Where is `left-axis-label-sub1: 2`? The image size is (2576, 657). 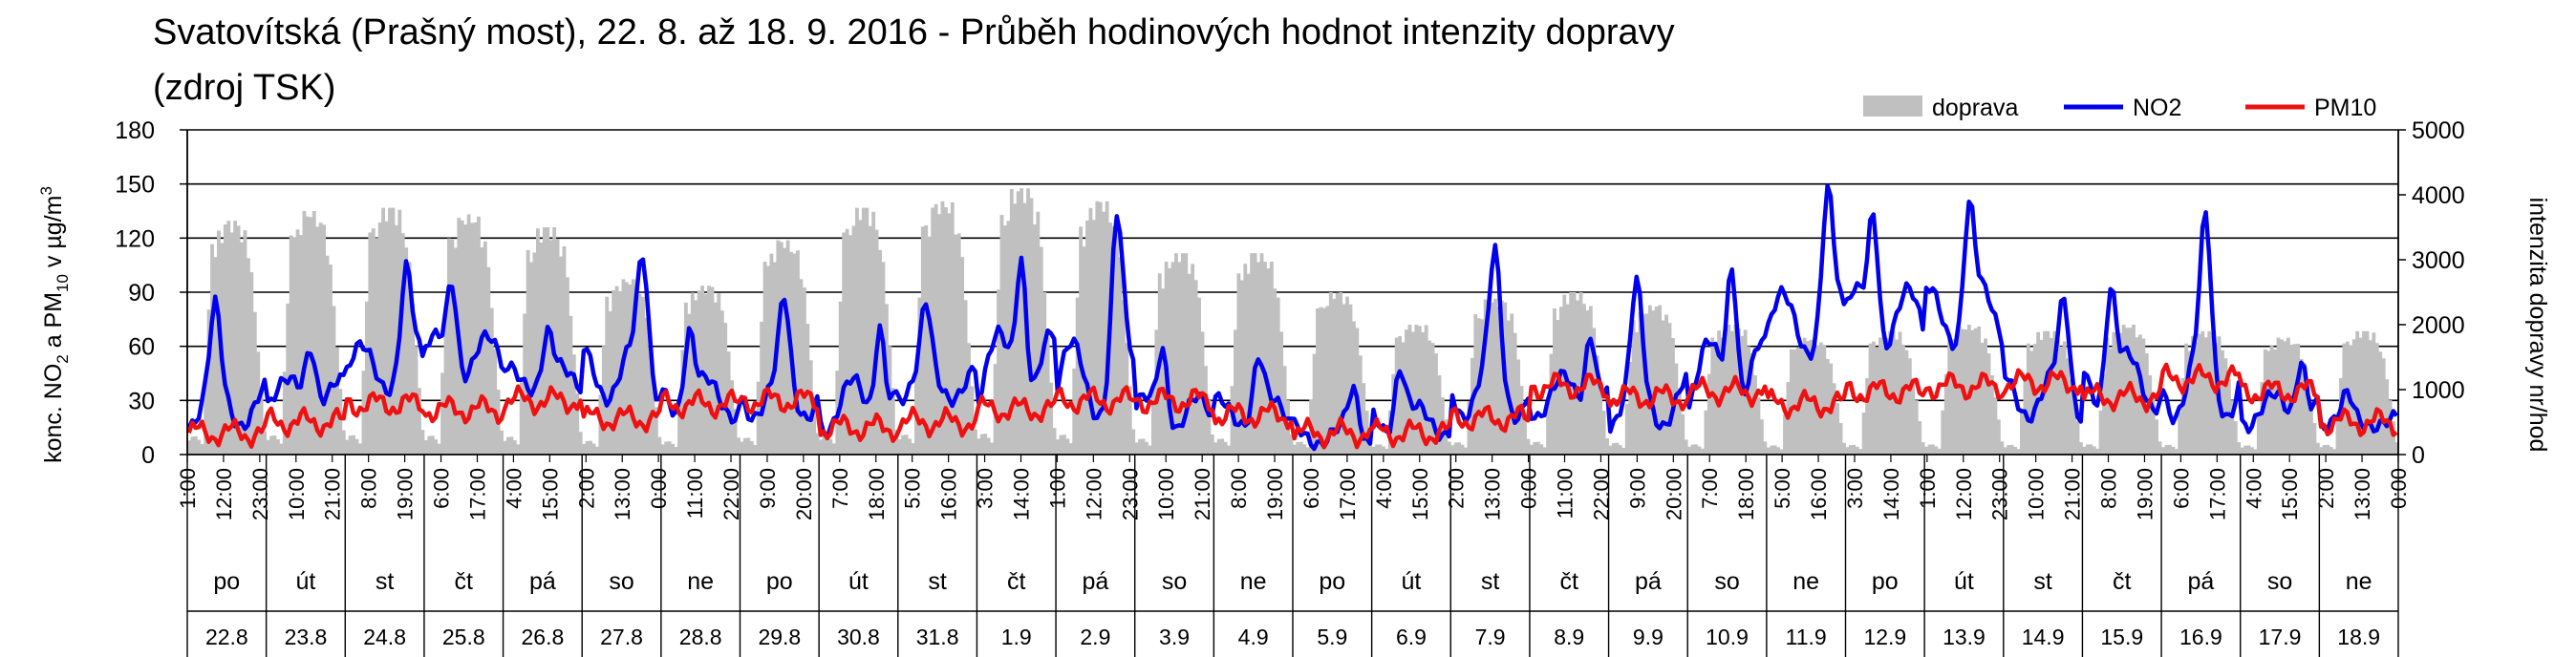
left-axis-label-sub1: 2 is located at coordinates (63, 358).